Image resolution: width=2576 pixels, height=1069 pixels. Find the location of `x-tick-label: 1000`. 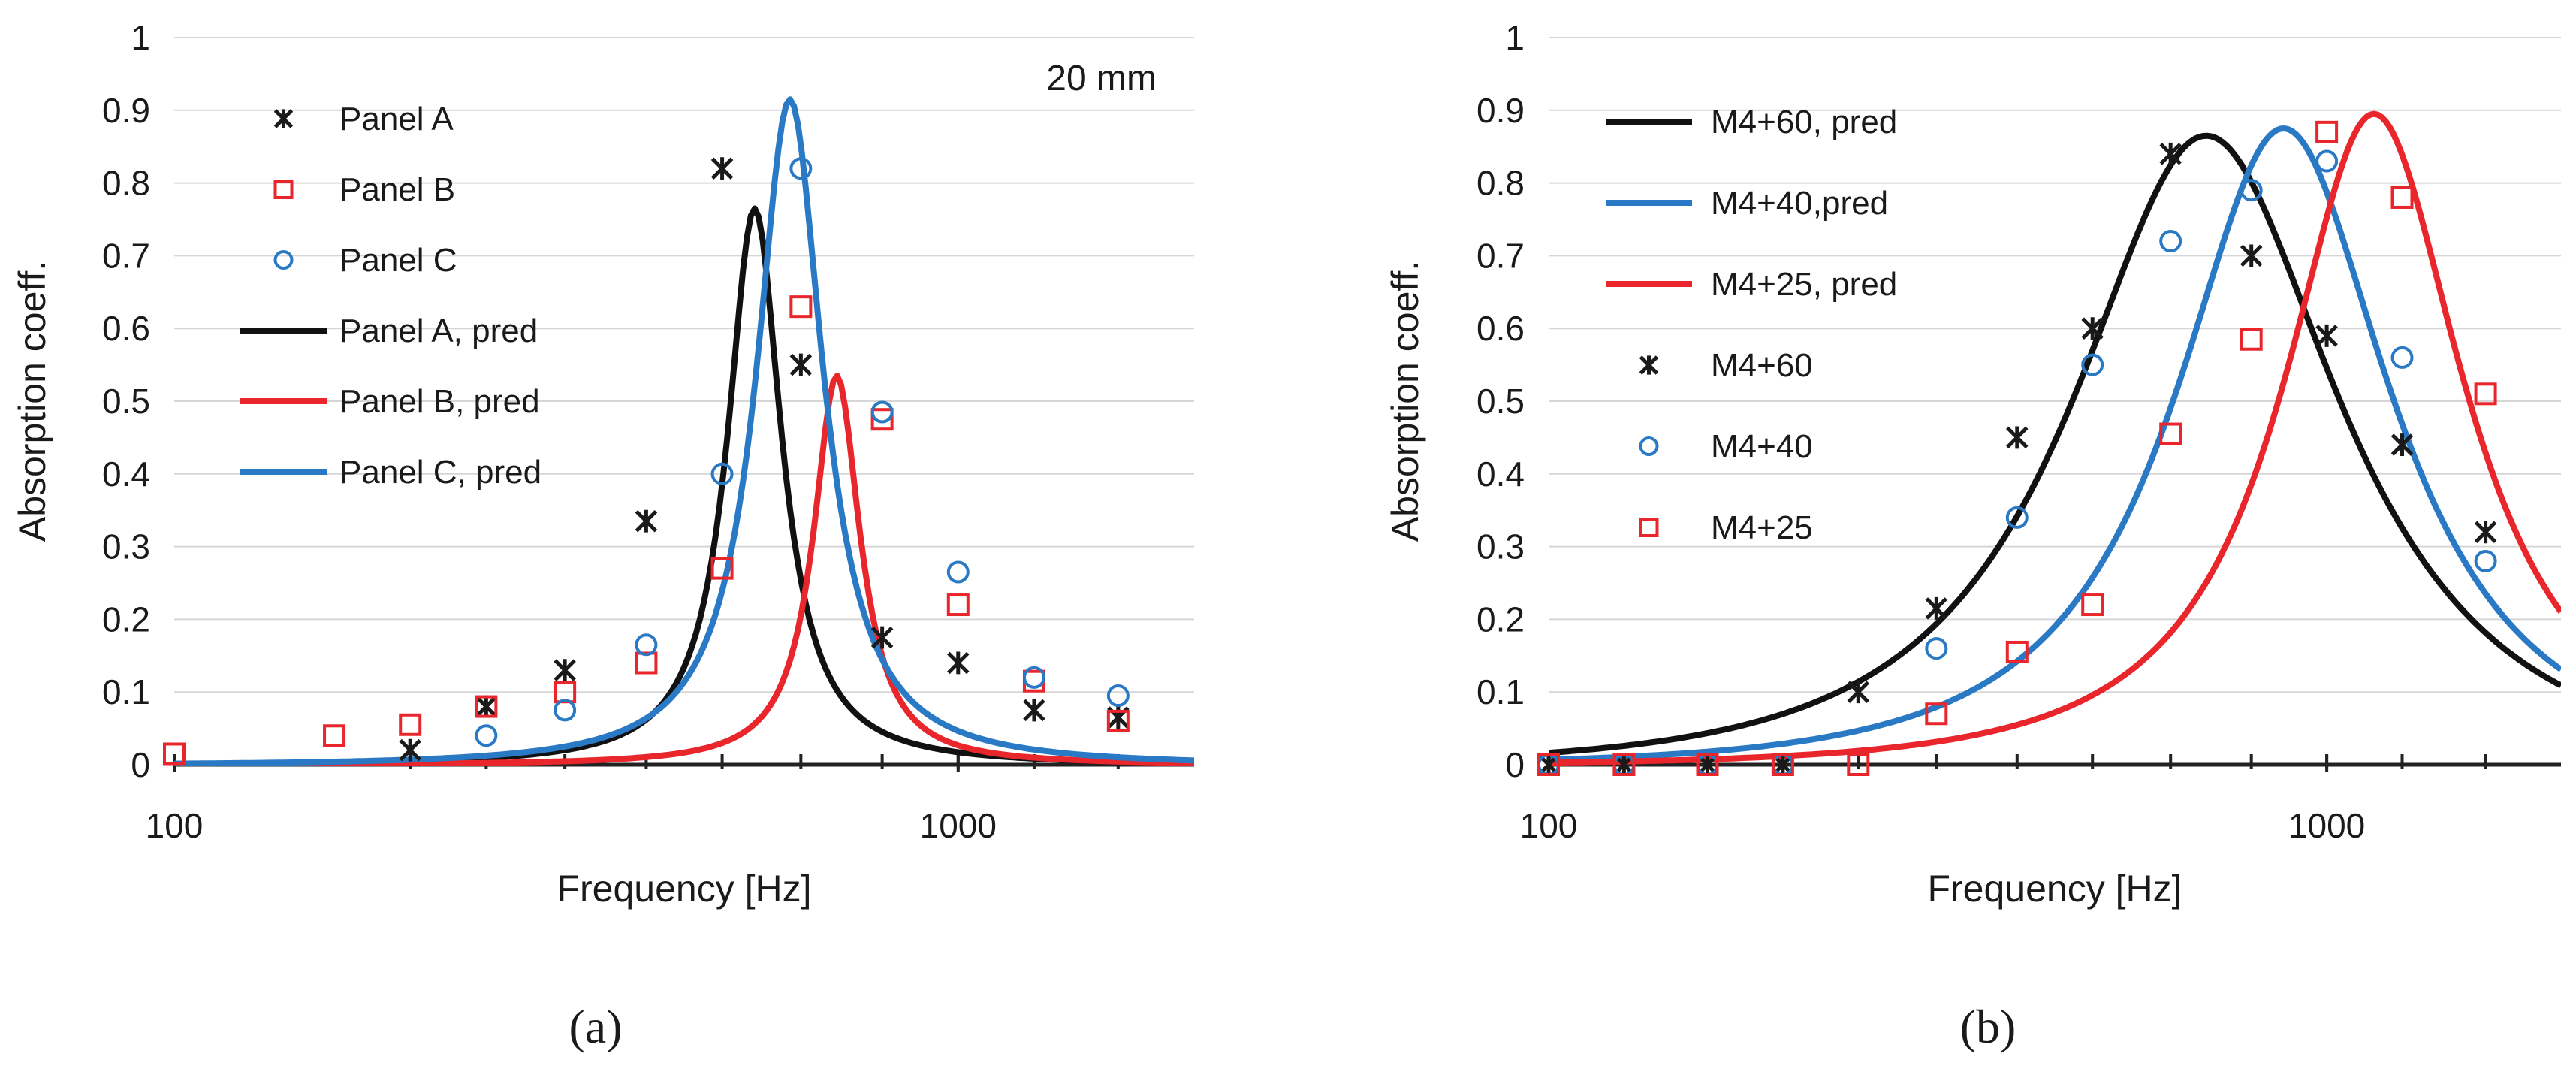

x-tick-label: 1000 is located at coordinates (2326, 825).